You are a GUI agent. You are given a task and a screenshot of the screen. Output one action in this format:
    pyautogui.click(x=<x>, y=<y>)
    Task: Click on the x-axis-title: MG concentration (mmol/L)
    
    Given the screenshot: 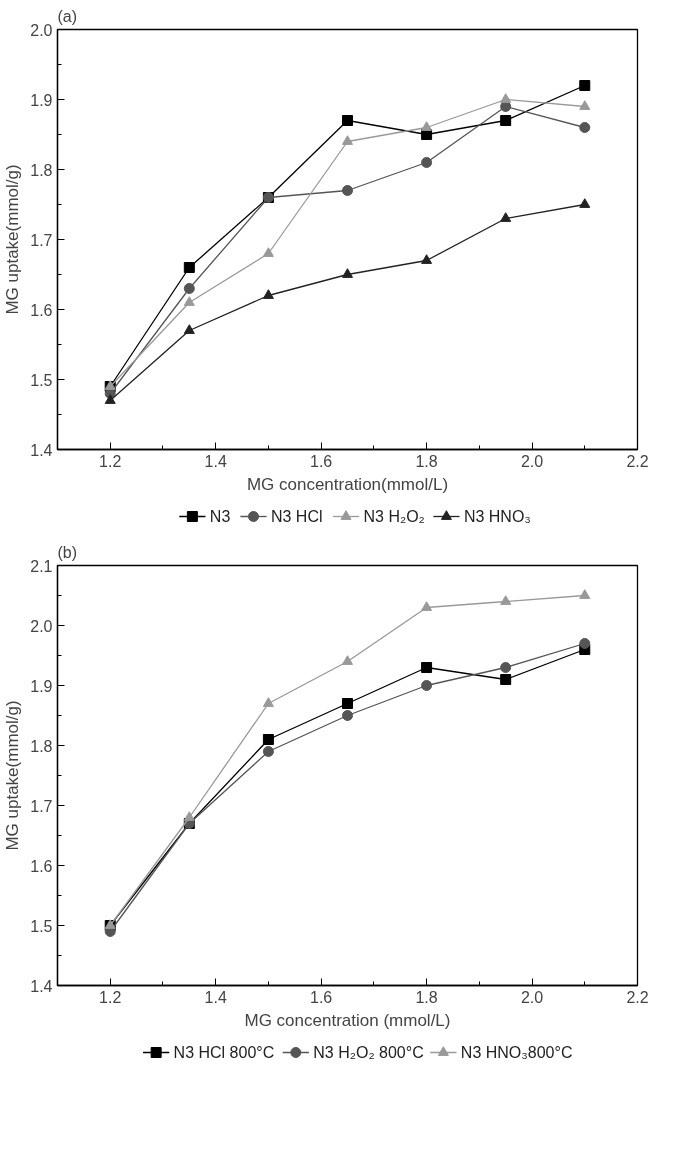 What is the action you would take?
    pyautogui.click(x=347, y=1020)
    